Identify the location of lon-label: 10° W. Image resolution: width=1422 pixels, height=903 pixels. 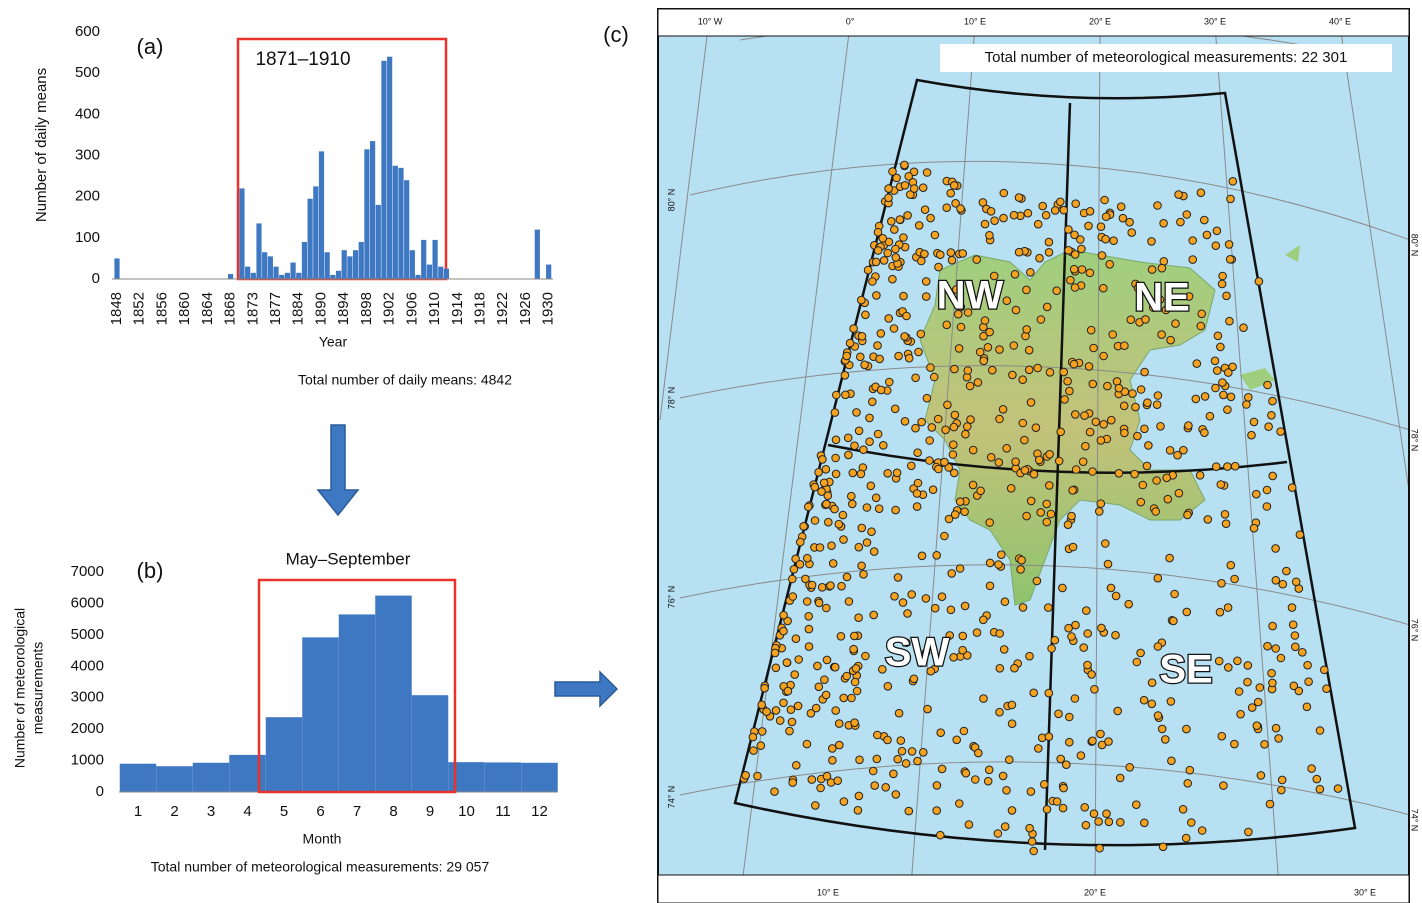
(710, 21).